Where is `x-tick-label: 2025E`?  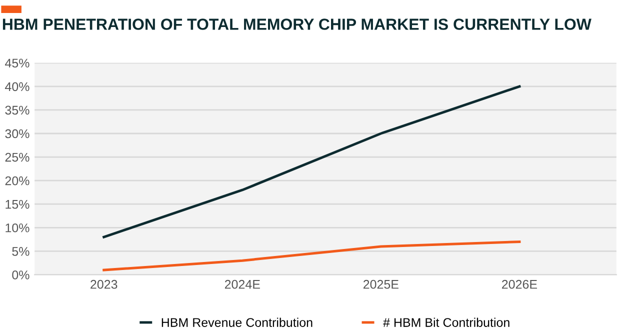 x-tick-label: 2025E is located at coordinates (380, 284).